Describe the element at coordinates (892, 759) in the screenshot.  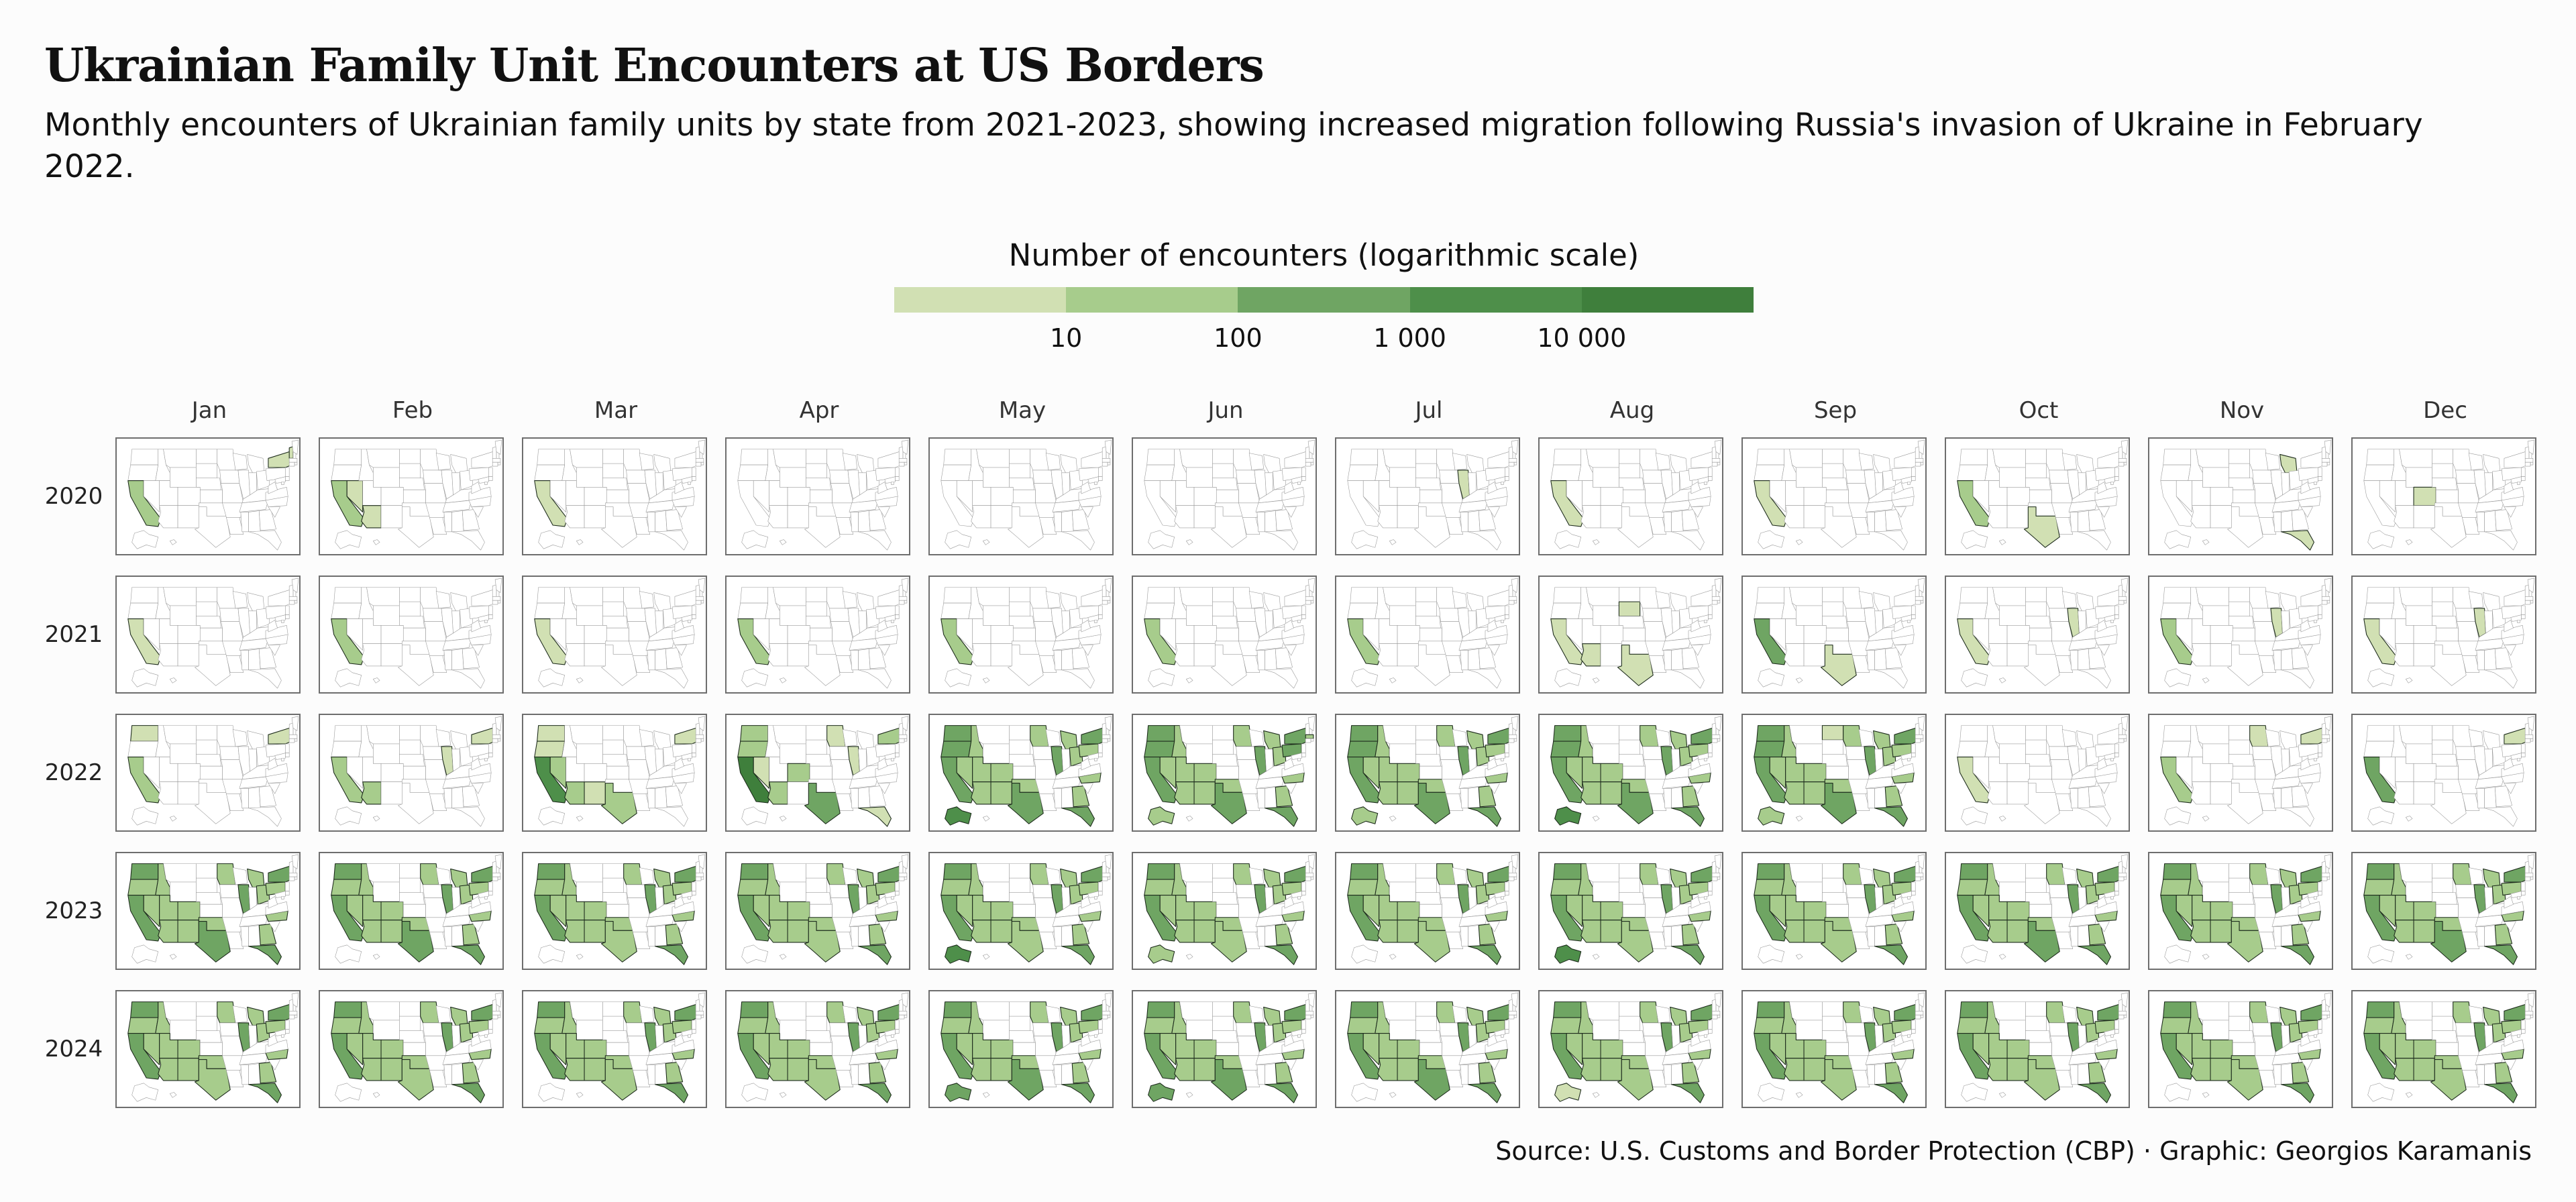
I see `state-dc` at that location.